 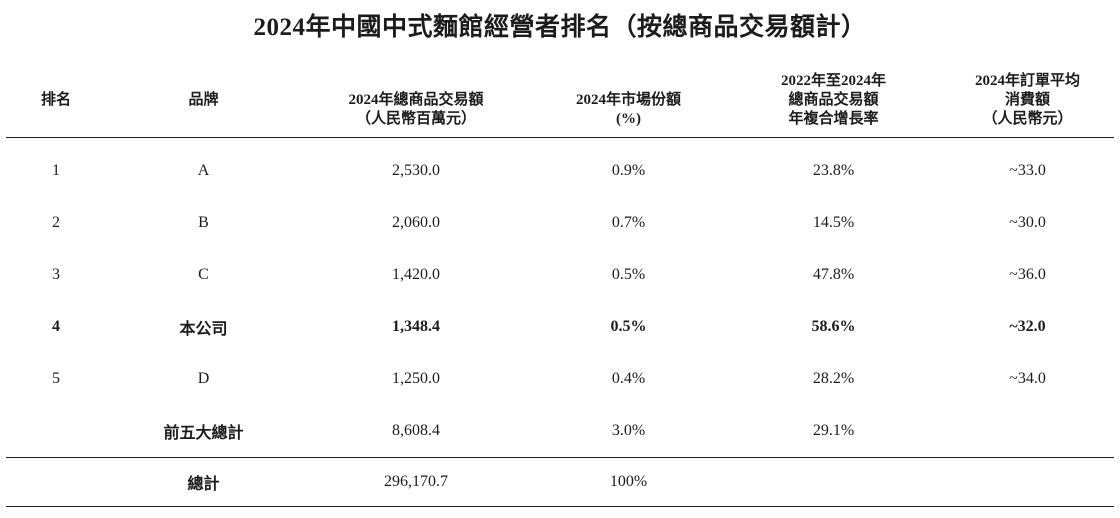 I want to click on cell-gmv: 1,348.4, so click(x=416, y=326).